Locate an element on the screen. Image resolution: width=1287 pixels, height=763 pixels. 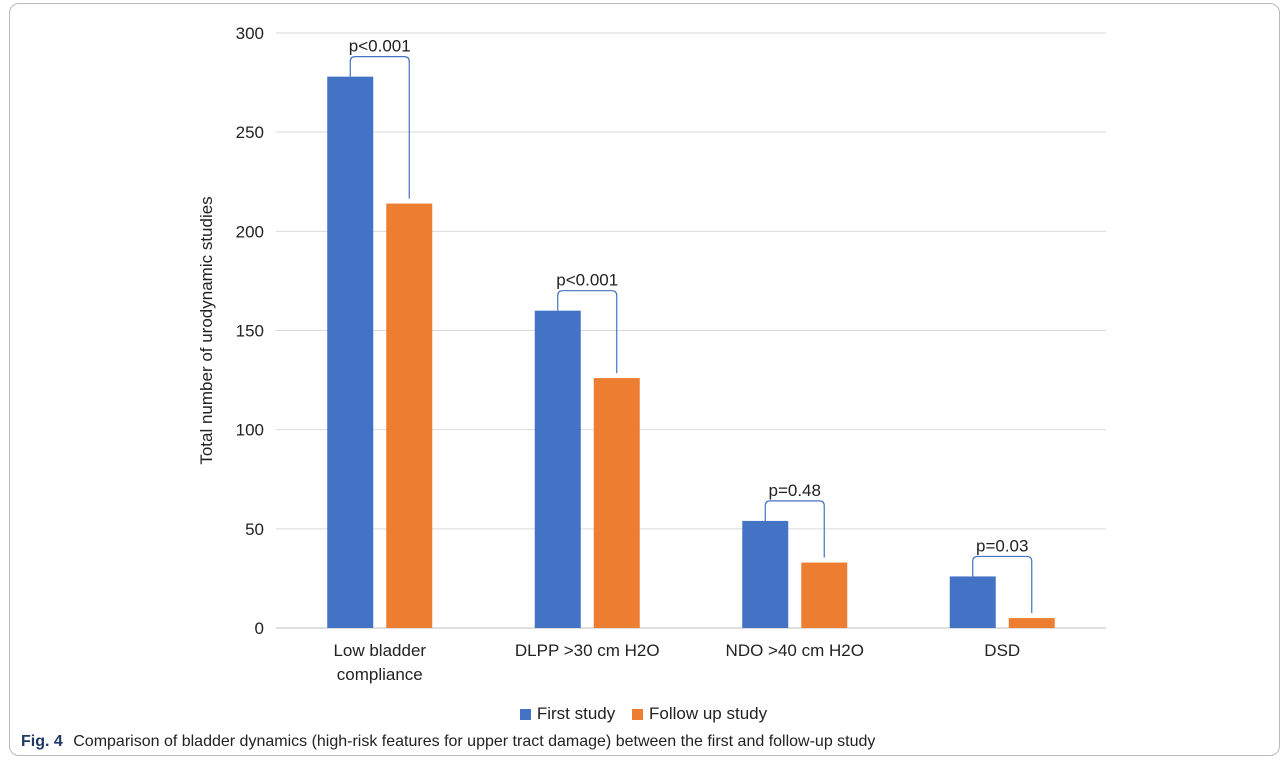
y-tick-label: 100 is located at coordinates (250, 430).